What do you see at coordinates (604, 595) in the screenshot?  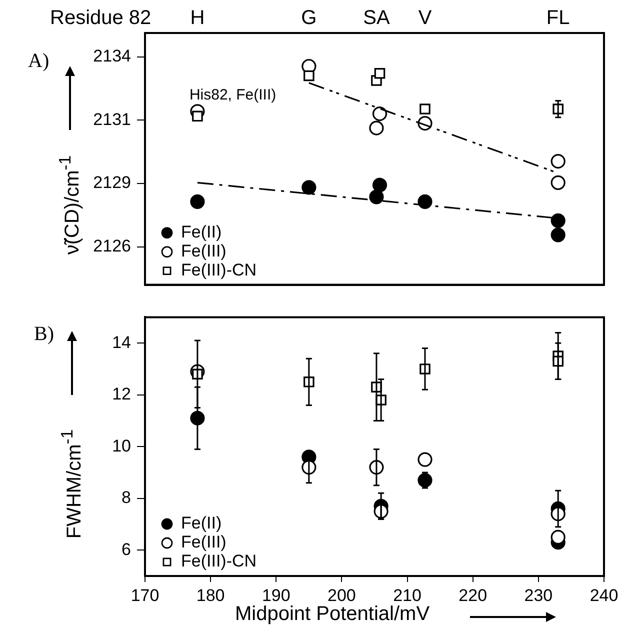 I see `x-tick-label: 240` at bounding box center [604, 595].